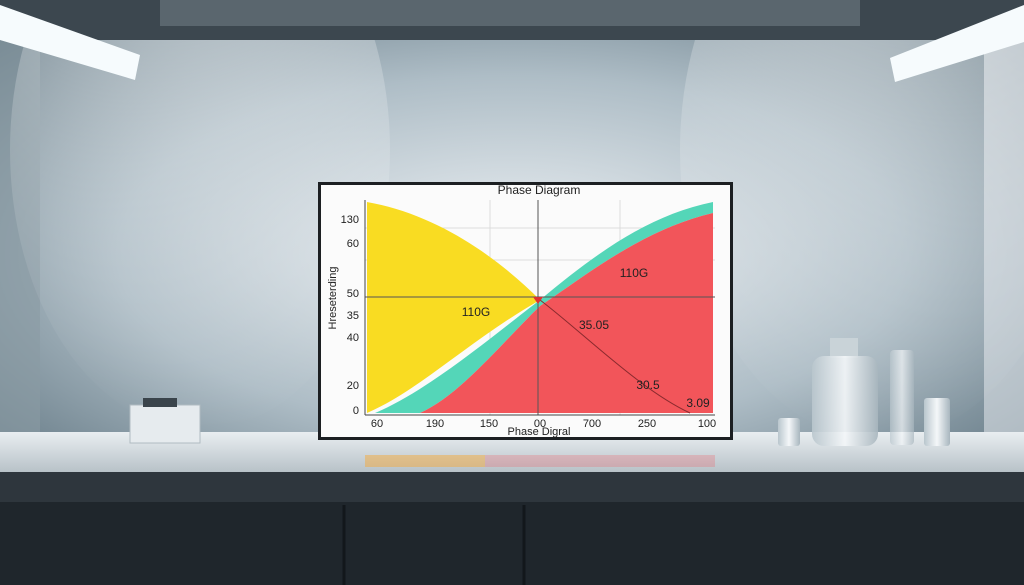 The image size is (1024, 585). What do you see at coordinates (538, 300) in the screenshot?
I see `triple-point` at bounding box center [538, 300].